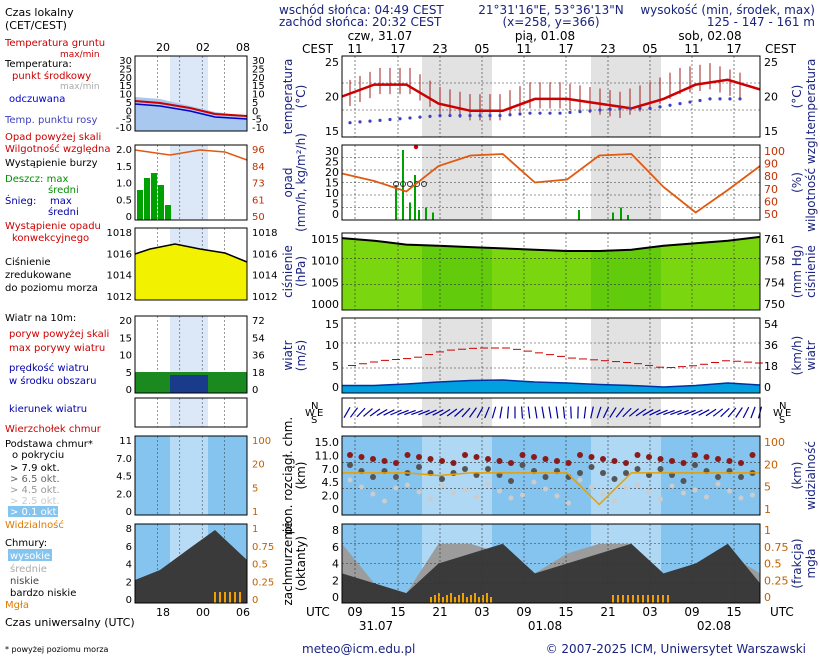 This screenshot has height=660, width=820. I want to click on legend-okt25: > 2.5 okt., so click(35, 501).